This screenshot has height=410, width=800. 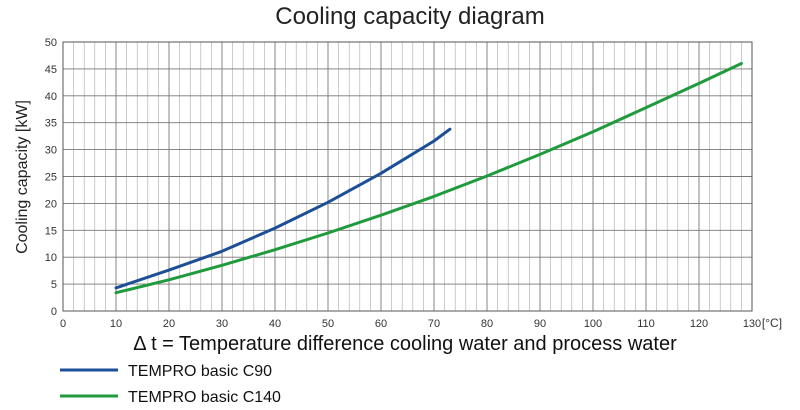 What do you see at coordinates (646, 324) in the screenshot?
I see `x-tick-label: 110` at bounding box center [646, 324].